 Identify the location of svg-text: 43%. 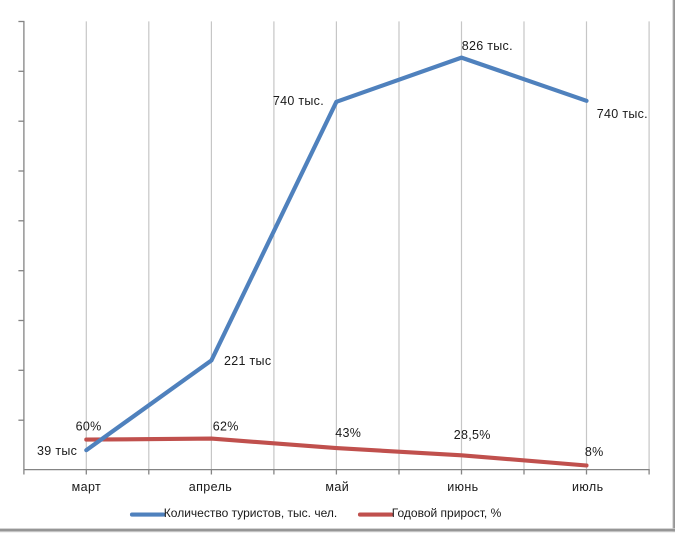
(348, 433).